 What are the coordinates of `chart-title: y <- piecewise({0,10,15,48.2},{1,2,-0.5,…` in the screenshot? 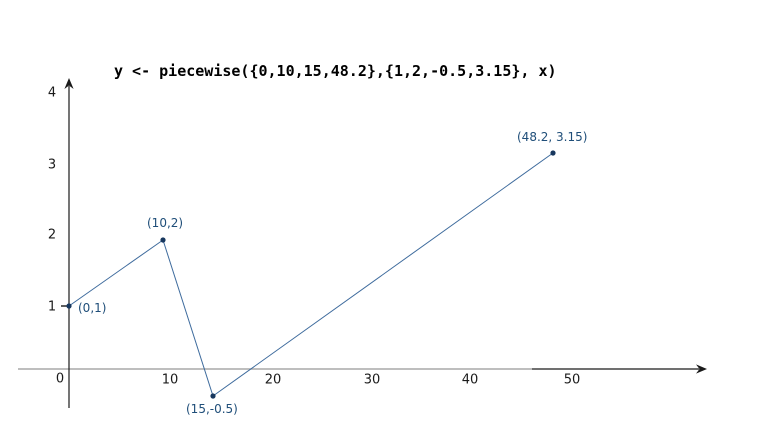 It's located at (335, 71).